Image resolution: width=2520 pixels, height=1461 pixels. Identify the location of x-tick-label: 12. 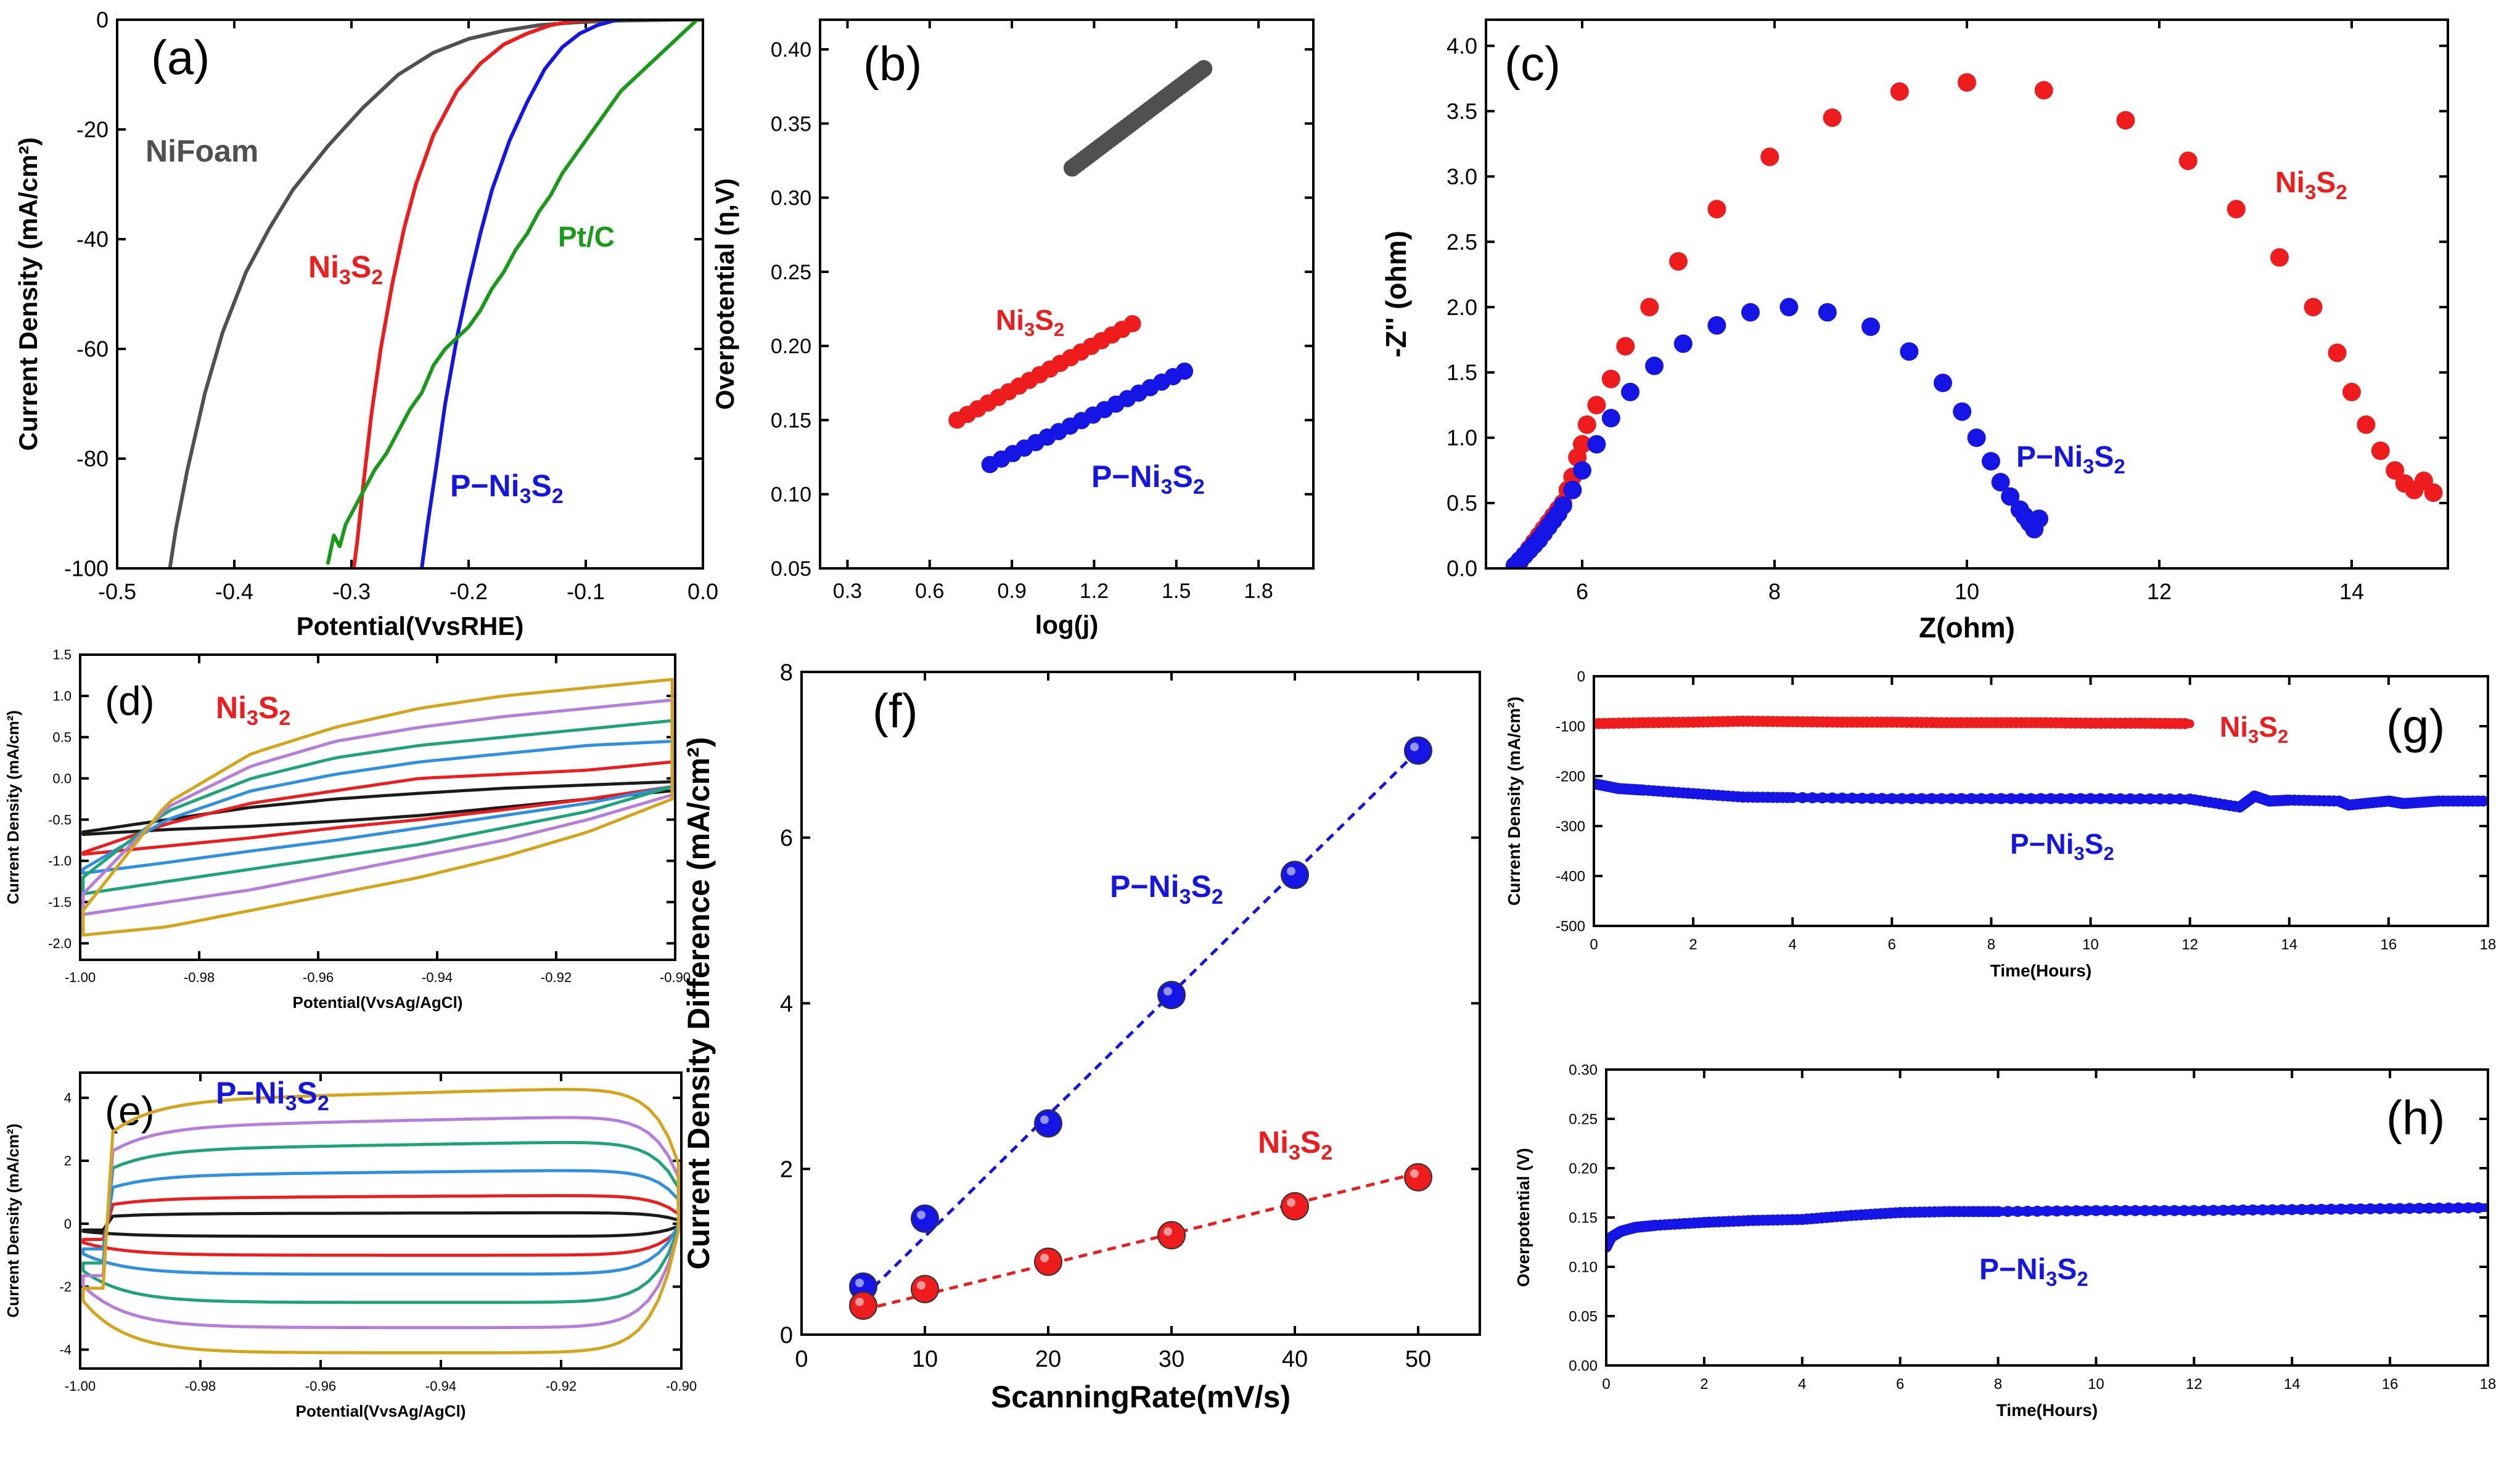
(2194, 1384).